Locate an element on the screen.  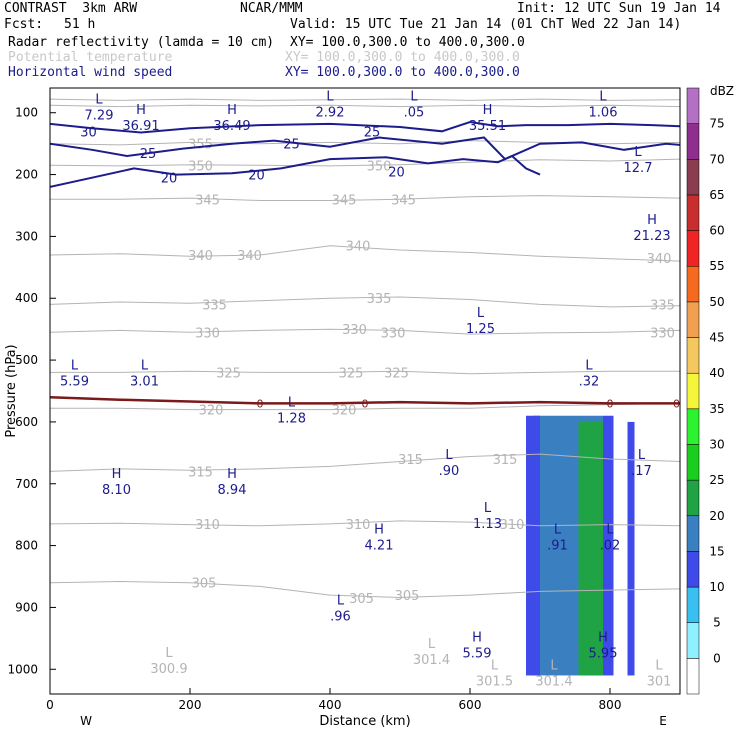
wind-extremum-value: 8.94 is located at coordinates (232, 490).